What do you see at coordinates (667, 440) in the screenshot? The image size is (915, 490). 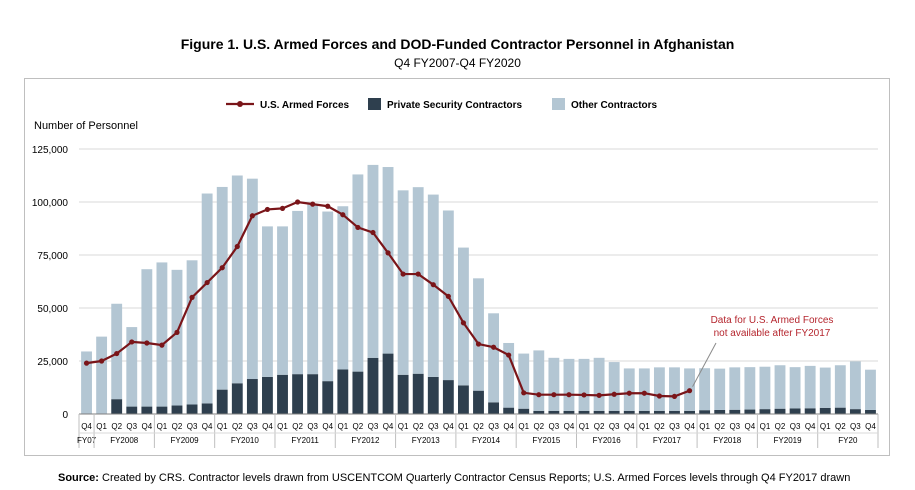 I see `x-tick-fiscal-year: FY2017` at bounding box center [667, 440].